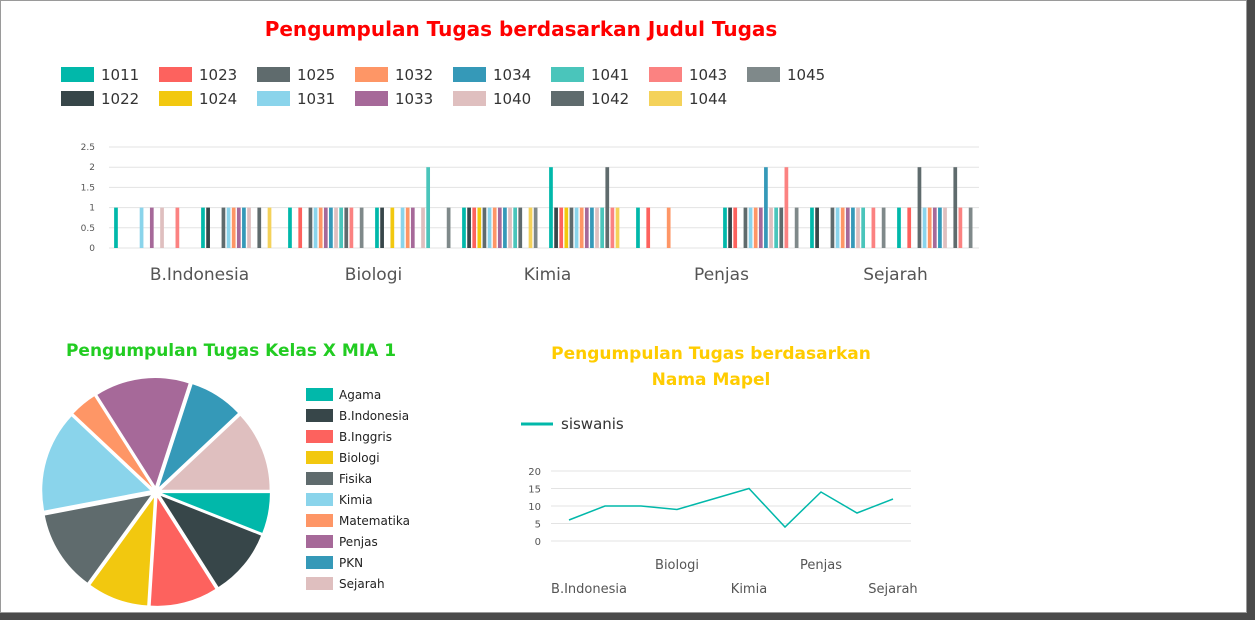  I want to click on y-tick-label: 15, so click(534, 490).